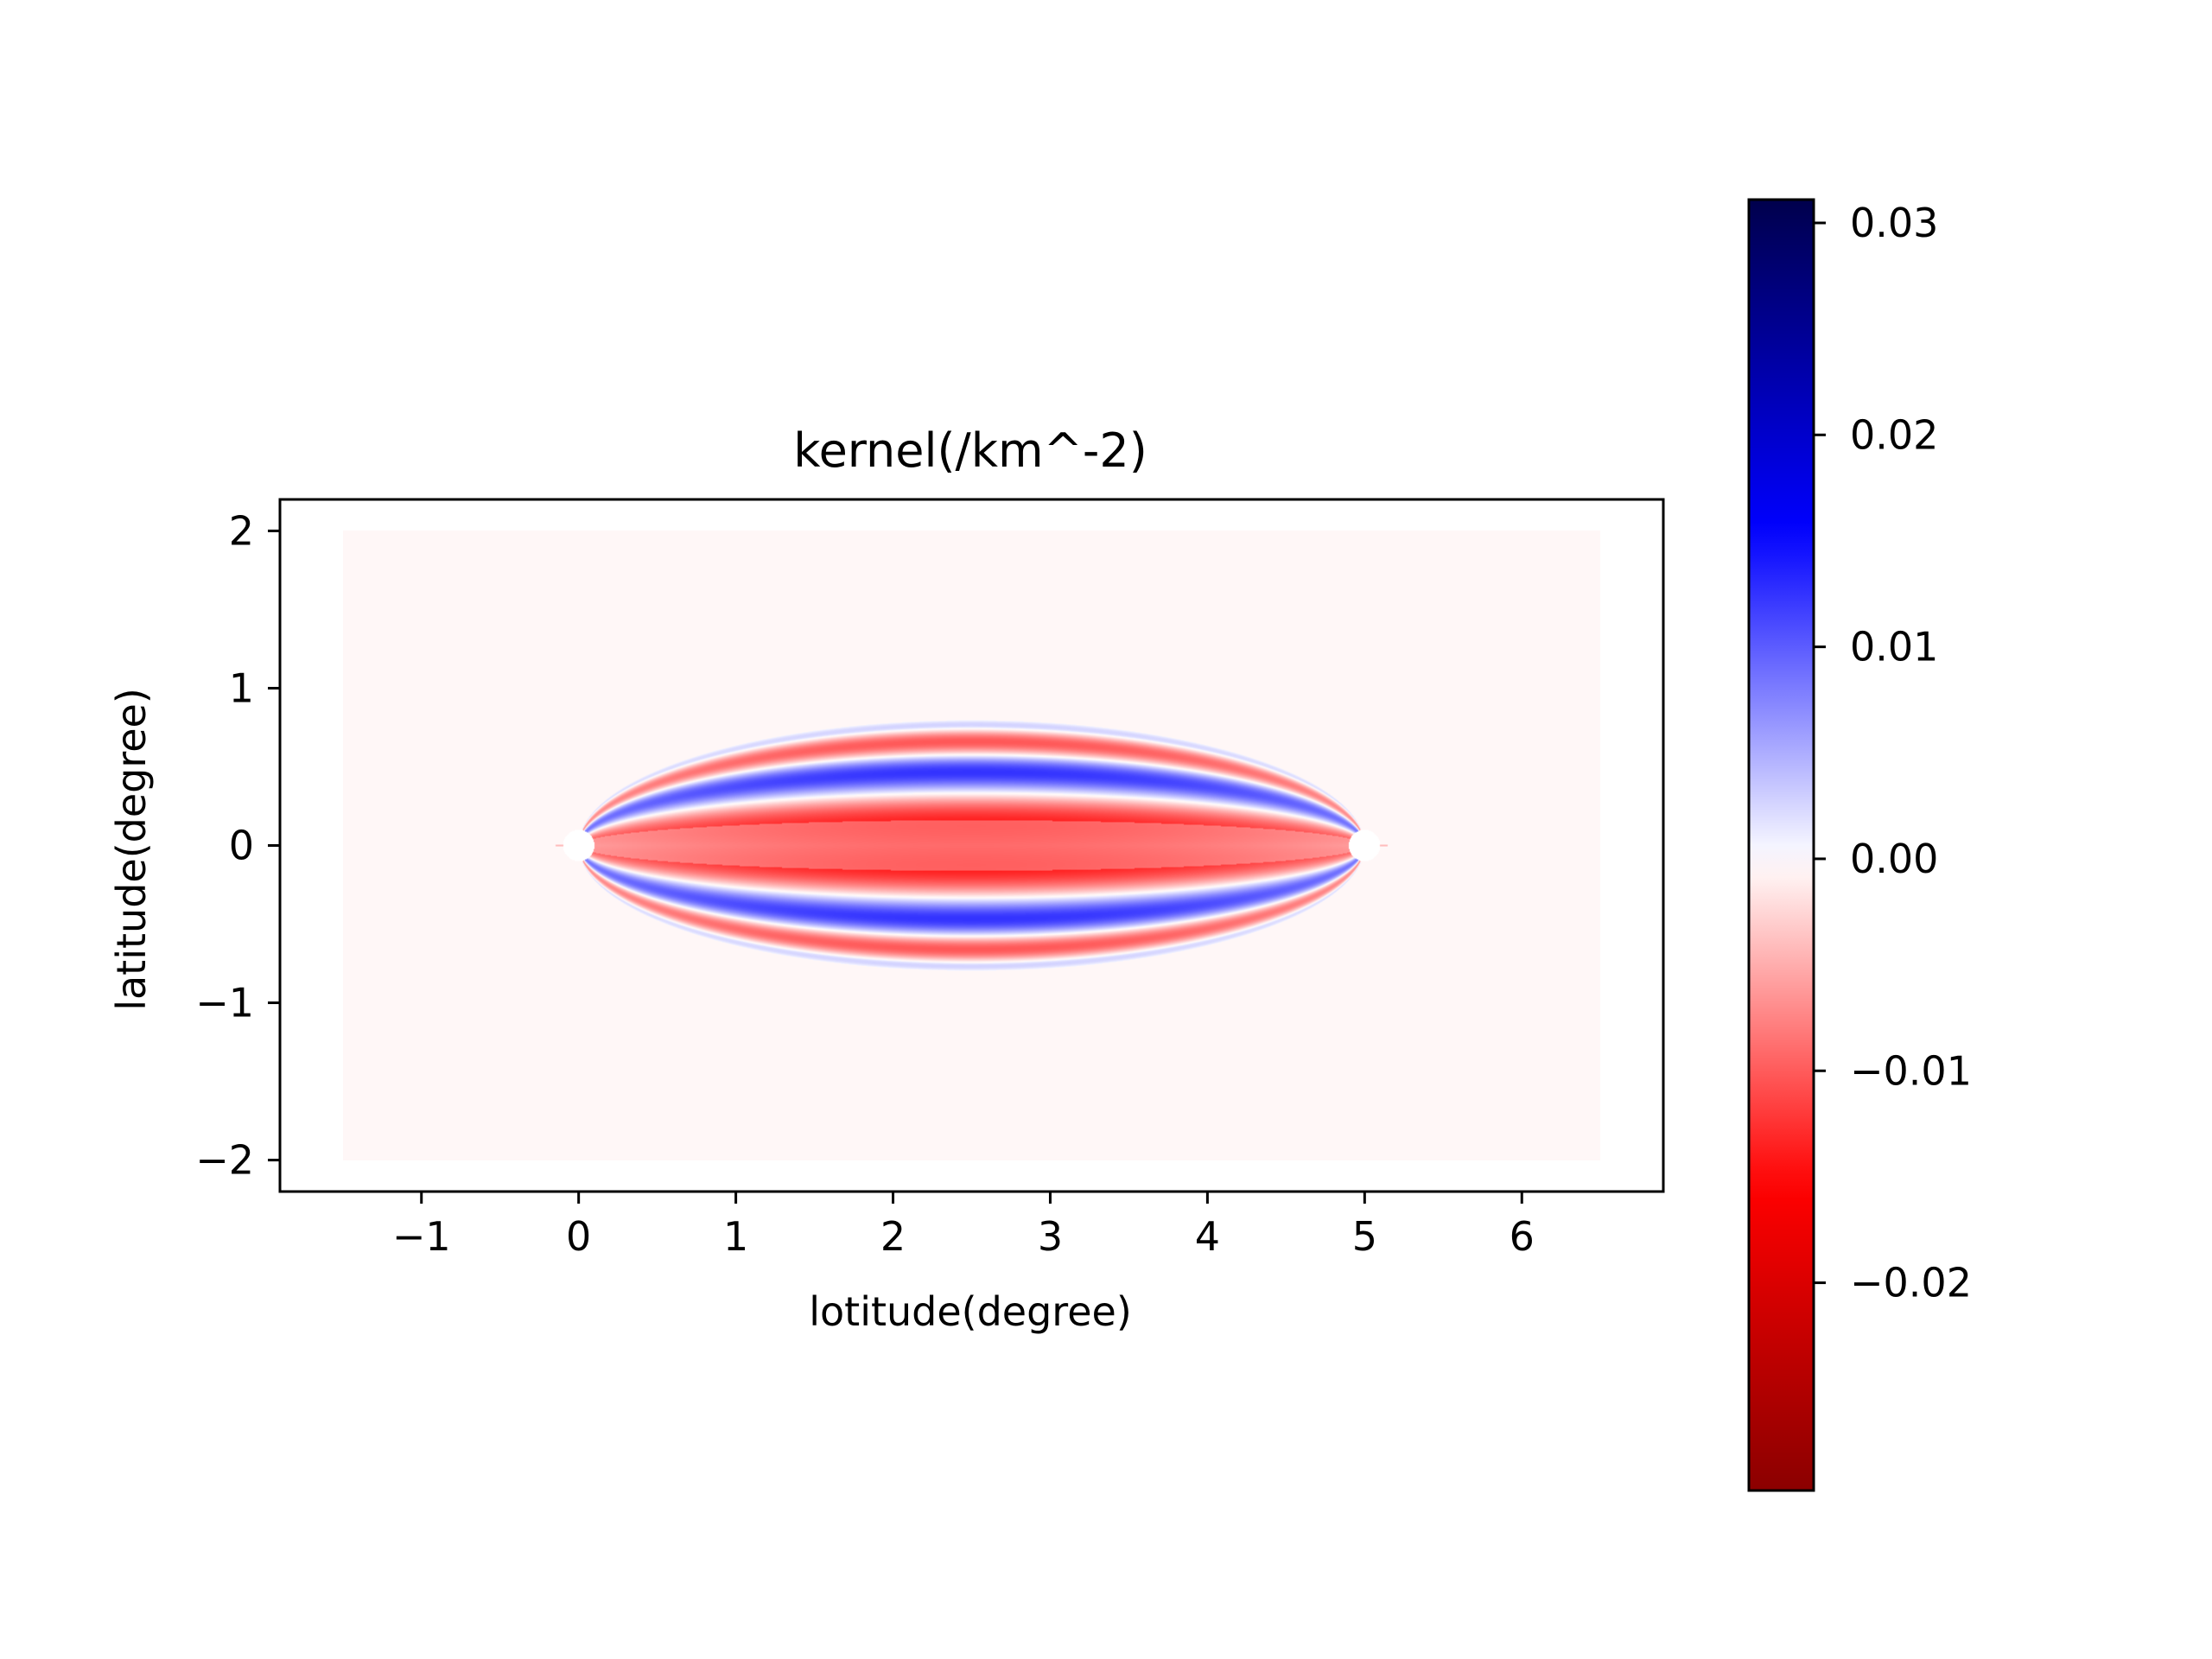 This screenshot has height=1659, width=2212. I want to click on x-axis-label: lotitude(degree), so click(970, 1311).